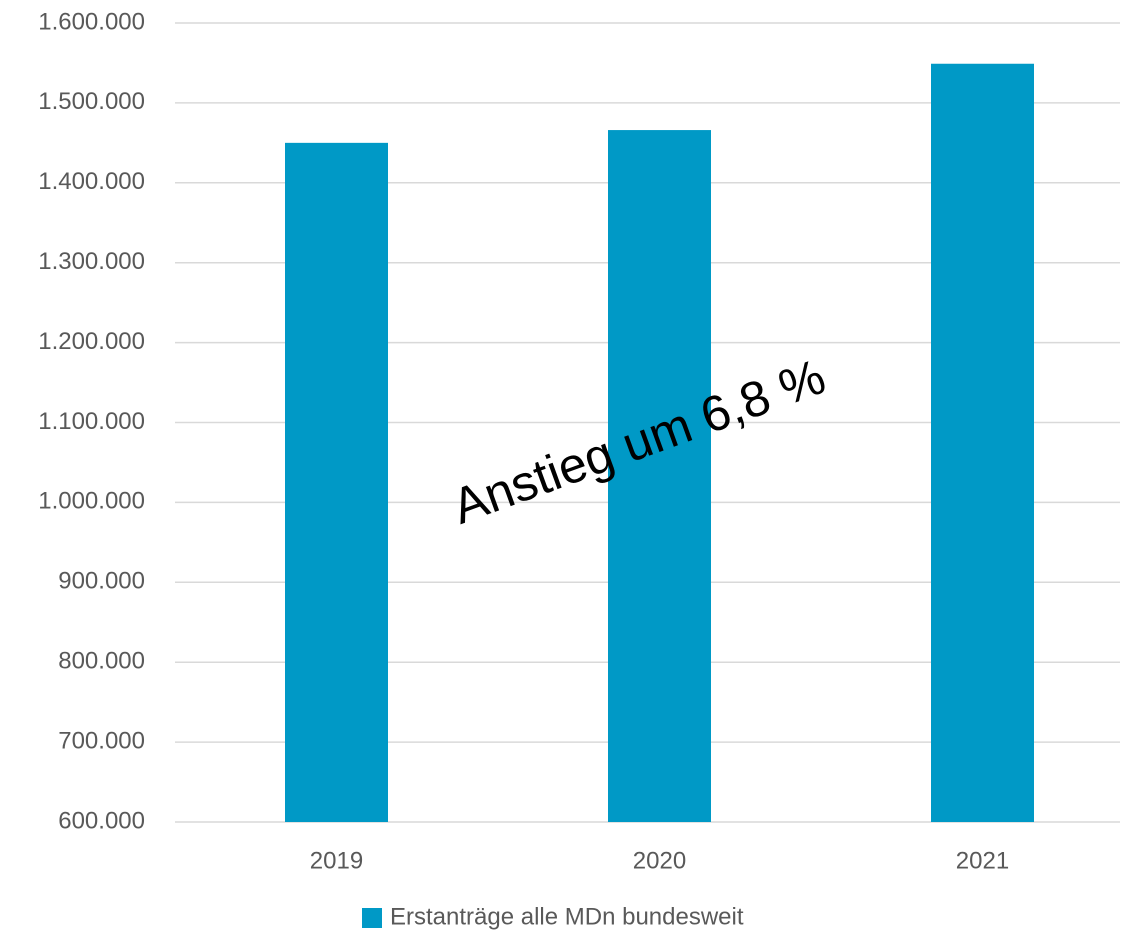 Image resolution: width=1130 pixels, height=934 pixels. I want to click on y-tick-label: 1.000.000, so click(91, 501).